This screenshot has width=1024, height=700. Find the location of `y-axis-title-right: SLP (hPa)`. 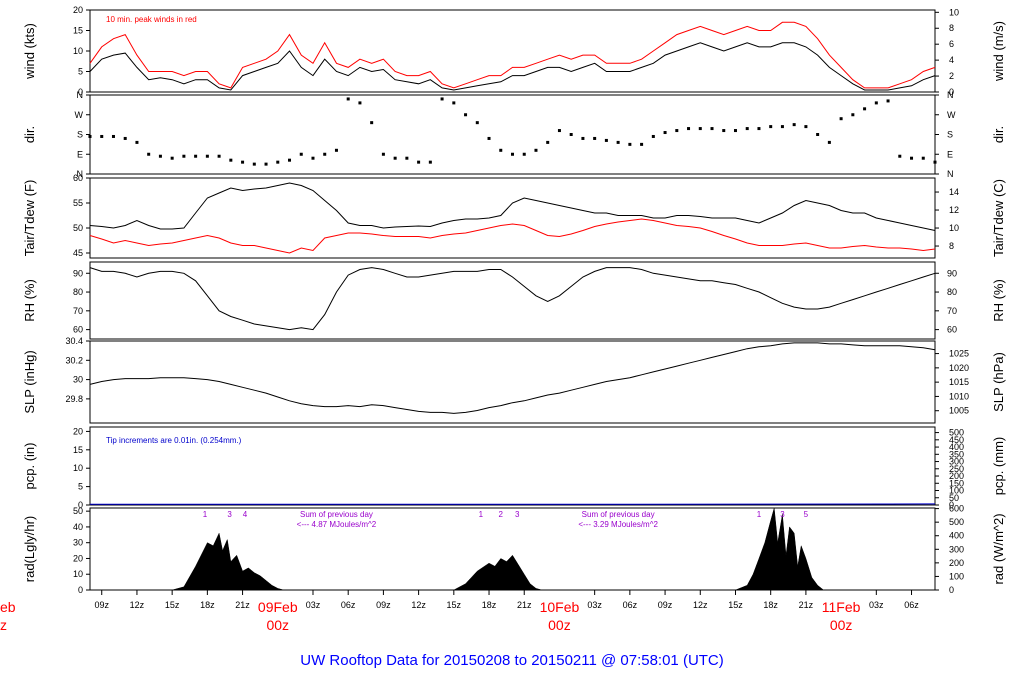

y-axis-title-right: SLP (hPa) is located at coordinates (998, 382).